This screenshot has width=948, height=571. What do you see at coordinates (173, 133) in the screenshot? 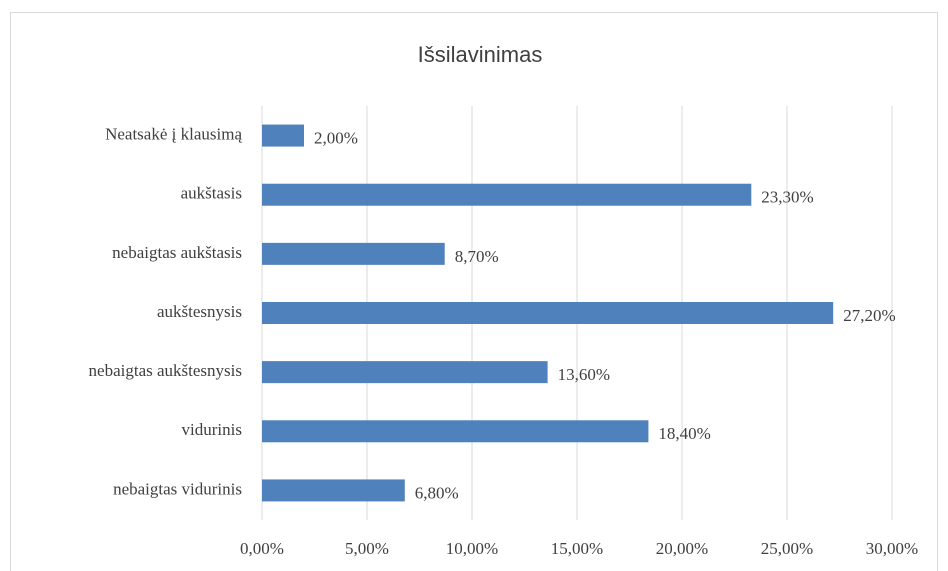
I see `y-tick-label: Neatsakė į klausimą` at bounding box center [173, 133].